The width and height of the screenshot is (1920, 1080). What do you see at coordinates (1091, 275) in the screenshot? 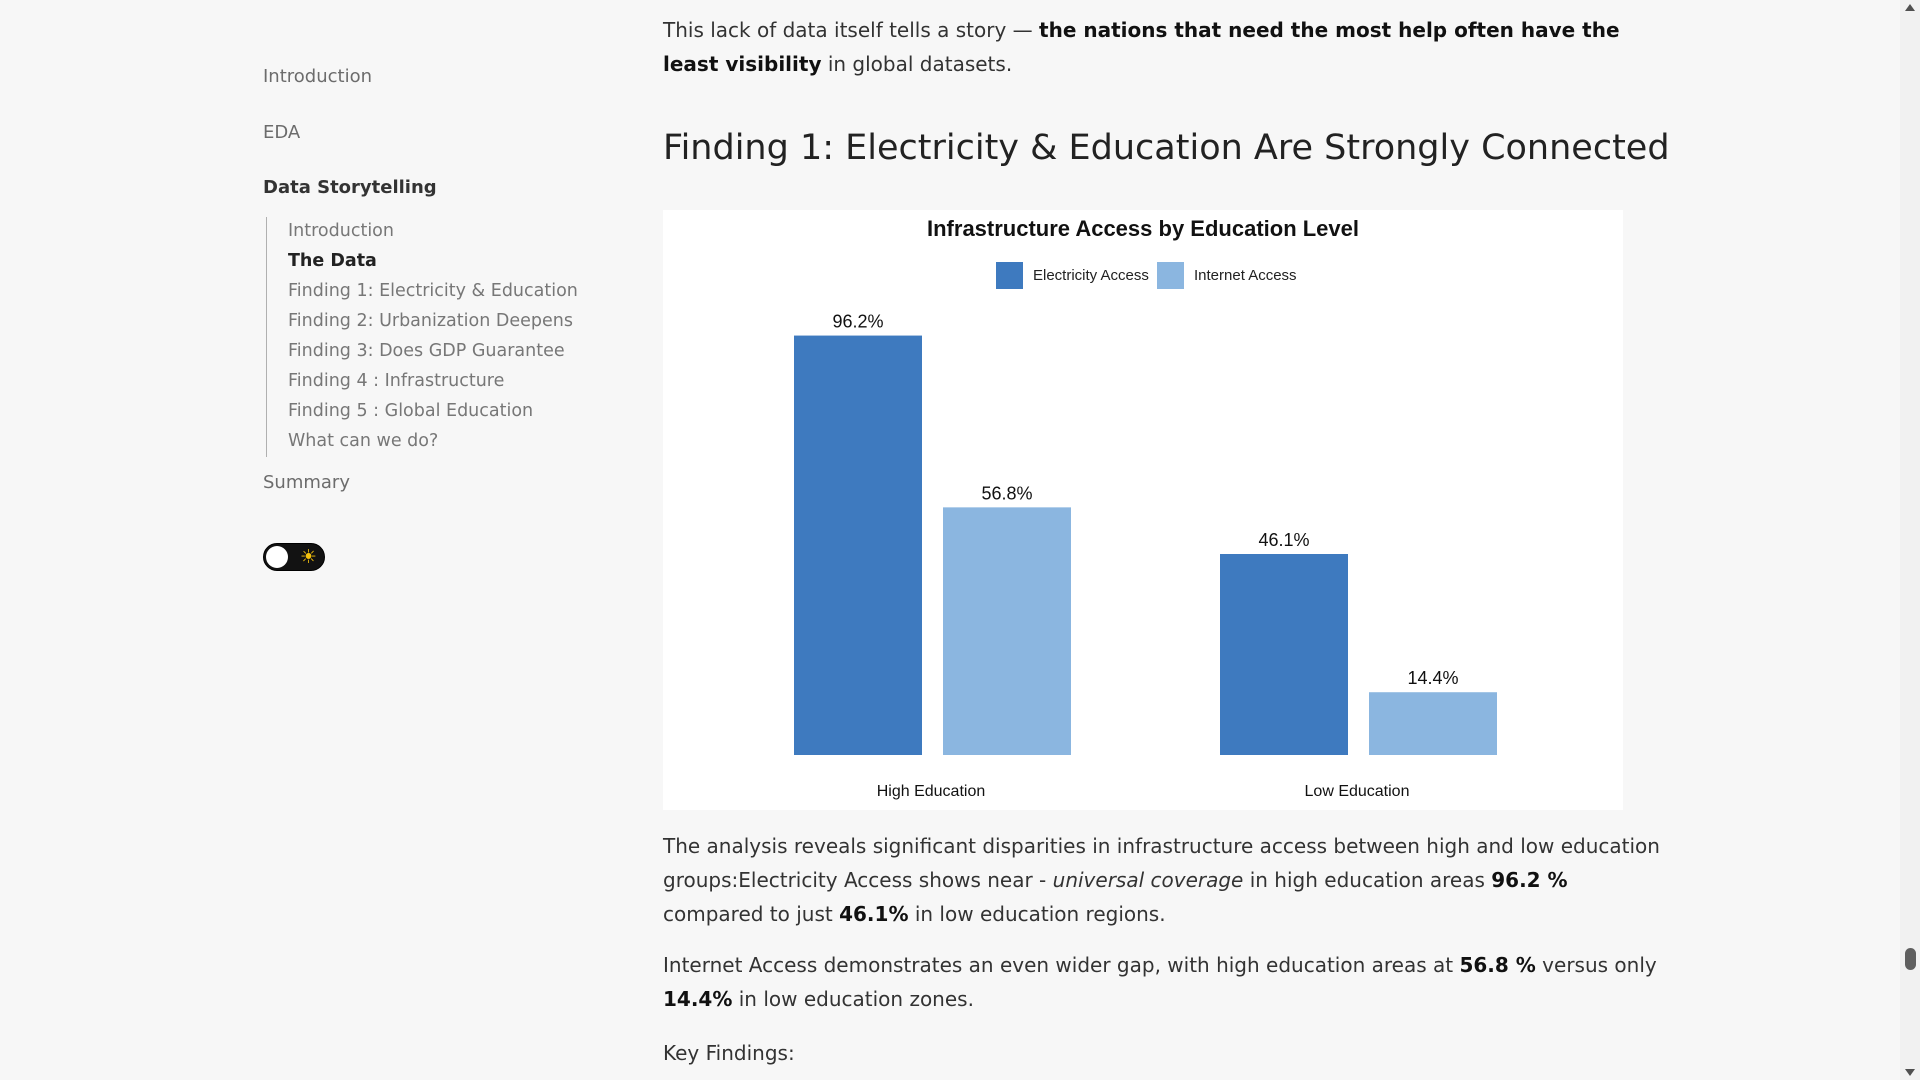
I see `legend-label-electricity: Electricity Access` at bounding box center [1091, 275].